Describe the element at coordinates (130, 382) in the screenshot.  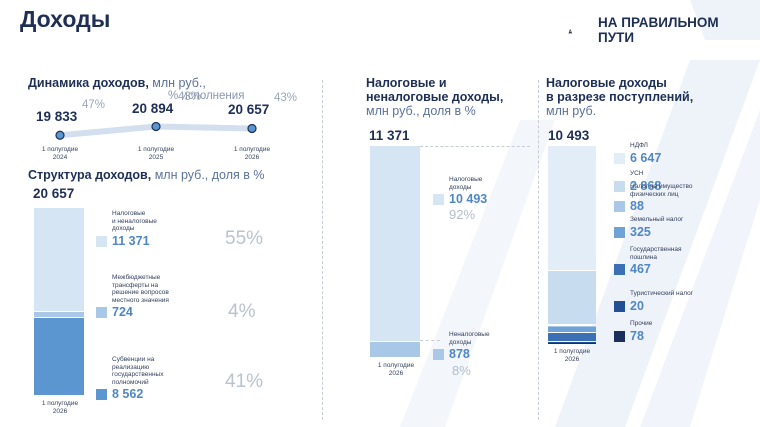
I see `structure-legend-label-line: полномочий` at that location.